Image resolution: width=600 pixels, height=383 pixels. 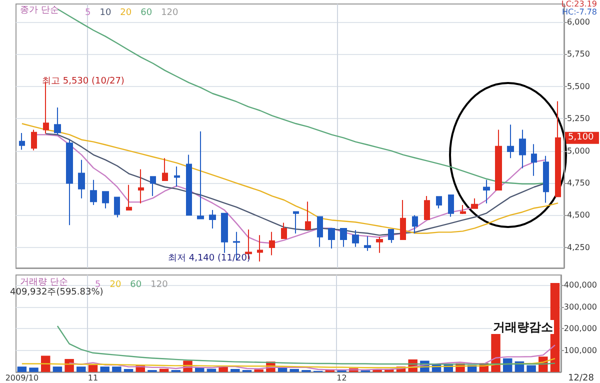 What do you see at coordinates (581, 285) in the screenshot?
I see `y-tick-label: 400,000` at bounding box center [581, 285].